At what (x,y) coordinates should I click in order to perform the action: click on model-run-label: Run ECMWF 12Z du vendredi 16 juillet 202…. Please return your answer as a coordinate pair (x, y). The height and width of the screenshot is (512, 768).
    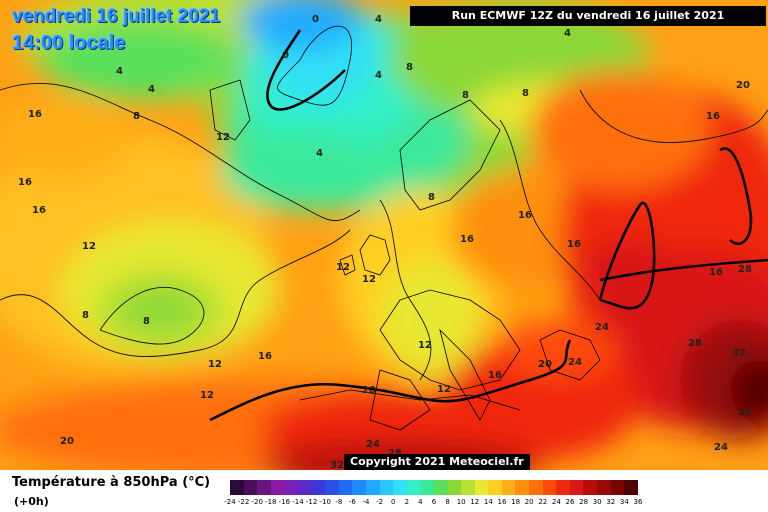
    Looking at the image, I should click on (588, 16).